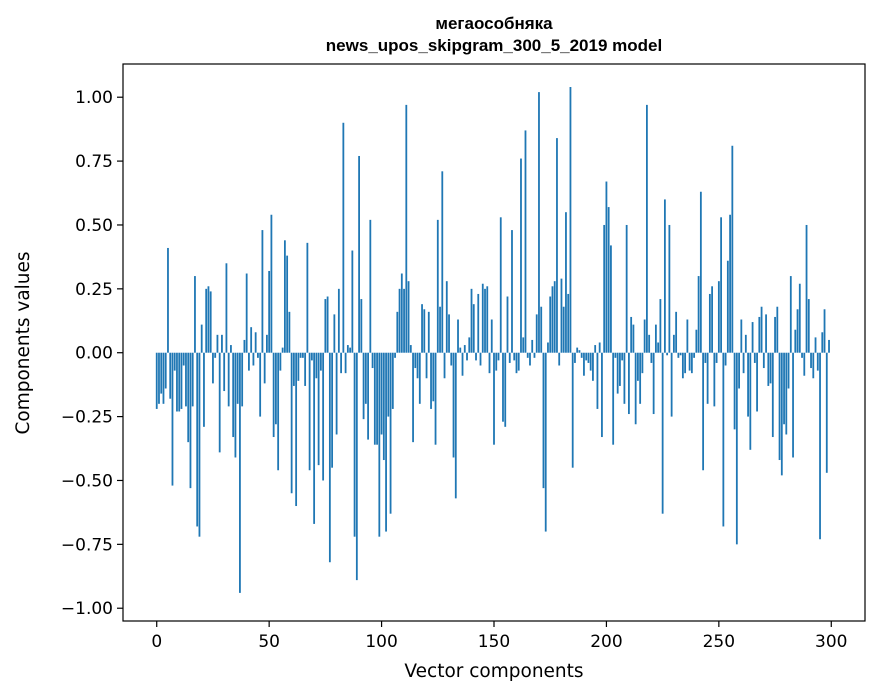 The height and width of the screenshot is (696, 880). What do you see at coordinates (494, 642) in the screenshot?
I see `x-tick-label: 150` at bounding box center [494, 642].